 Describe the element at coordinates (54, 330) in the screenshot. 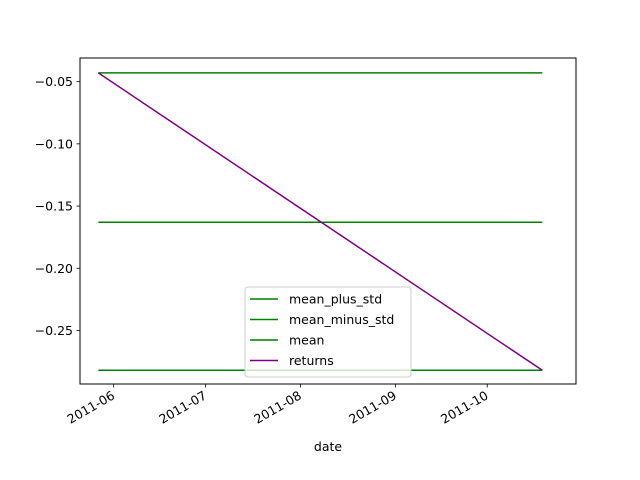

I see `y-tick-label: −0.25` at that location.